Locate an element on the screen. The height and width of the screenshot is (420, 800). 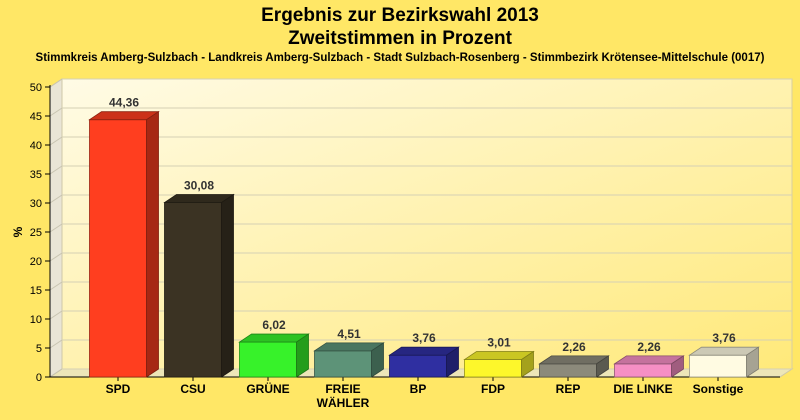
y-tick-label: 5 is located at coordinates (39, 349).